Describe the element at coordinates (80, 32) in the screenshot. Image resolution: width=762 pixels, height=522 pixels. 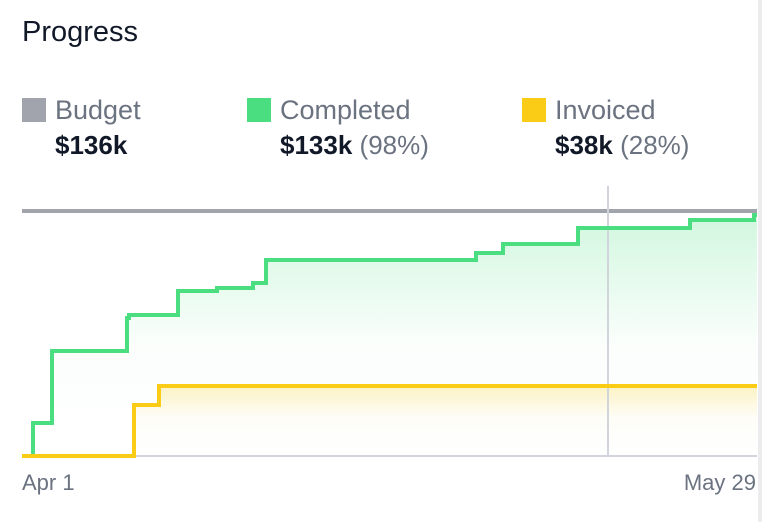
I see `card-title: Progress` at that location.